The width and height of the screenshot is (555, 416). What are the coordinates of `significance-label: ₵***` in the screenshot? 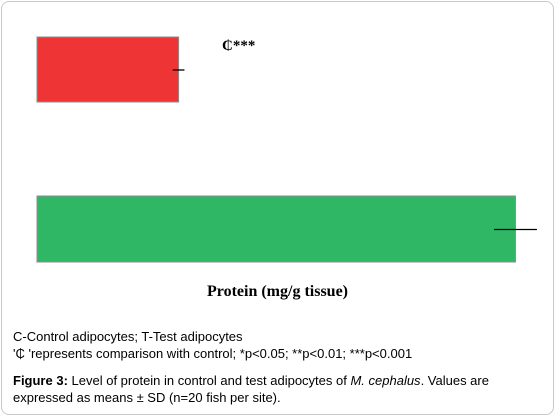 It's located at (239, 46).